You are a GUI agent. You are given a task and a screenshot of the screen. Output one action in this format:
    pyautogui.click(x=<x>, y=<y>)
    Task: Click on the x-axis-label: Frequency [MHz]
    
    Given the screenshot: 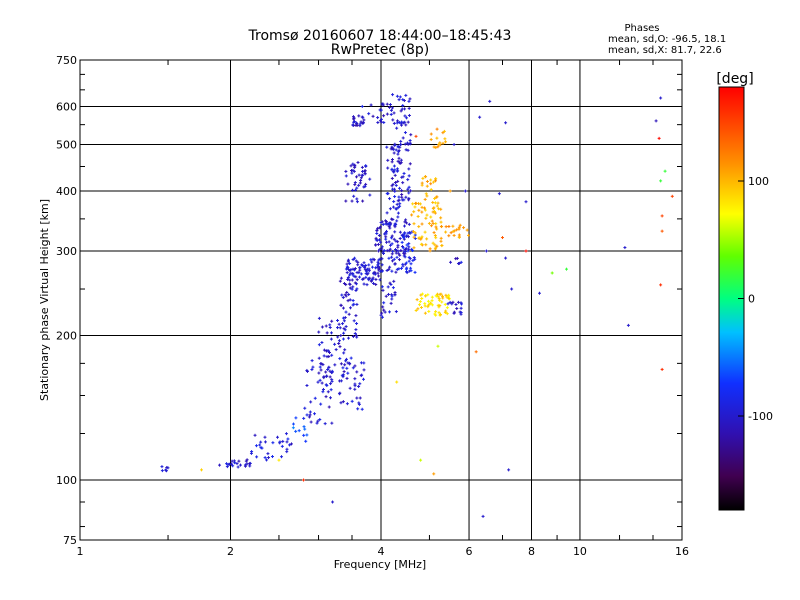 What is the action you would take?
    pyautogui.click(x=380, y=564)
    